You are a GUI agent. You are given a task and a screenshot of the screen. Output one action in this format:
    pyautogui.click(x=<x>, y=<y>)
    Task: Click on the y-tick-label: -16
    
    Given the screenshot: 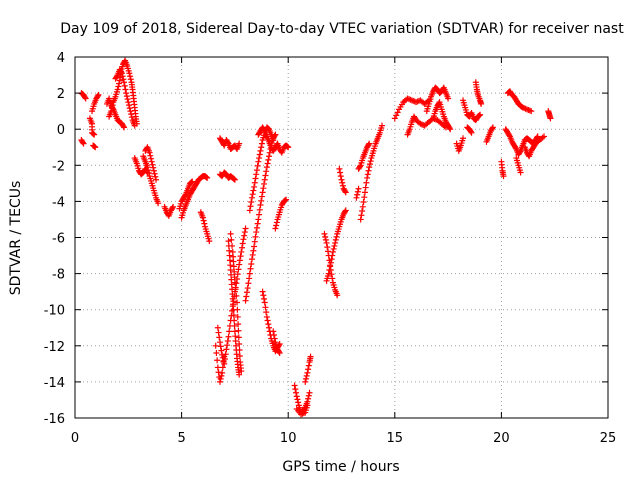 What is the action you would take?
    pyautogui.click(x=54, y=419)
    